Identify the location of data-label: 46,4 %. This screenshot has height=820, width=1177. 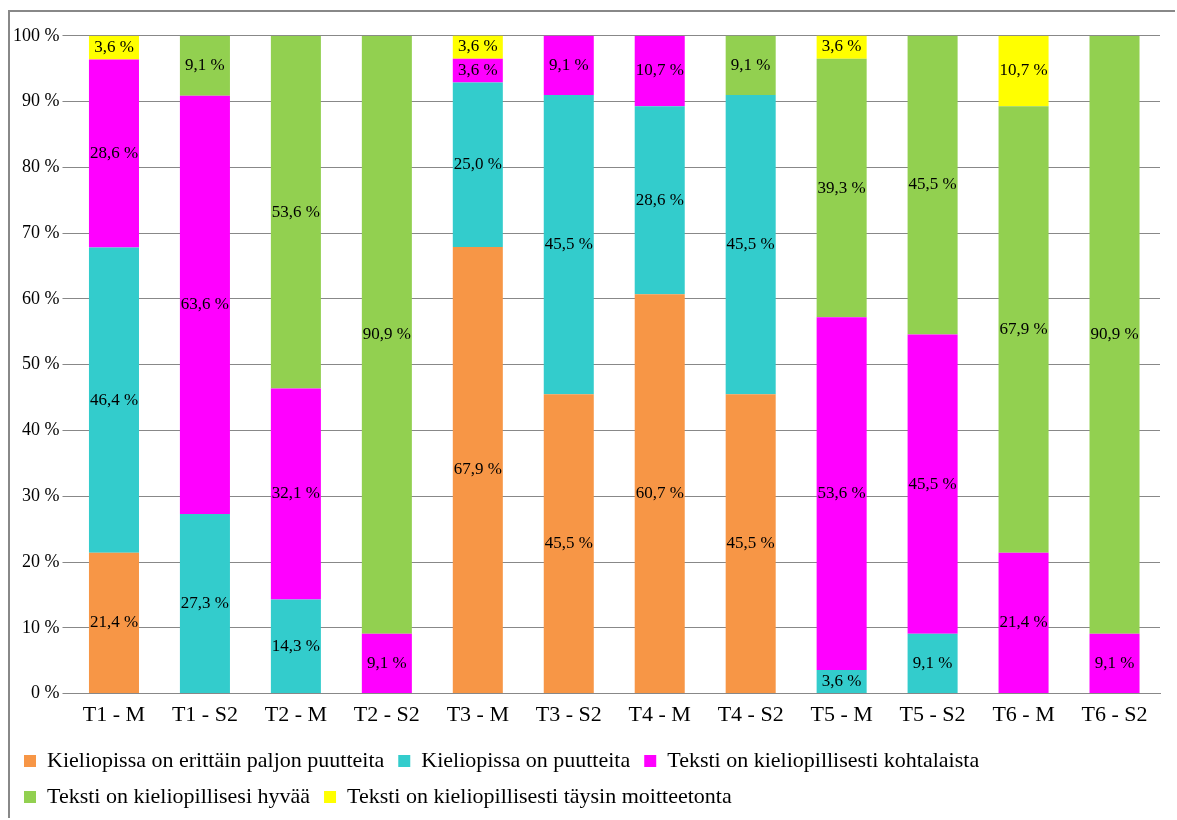
(114, 399).